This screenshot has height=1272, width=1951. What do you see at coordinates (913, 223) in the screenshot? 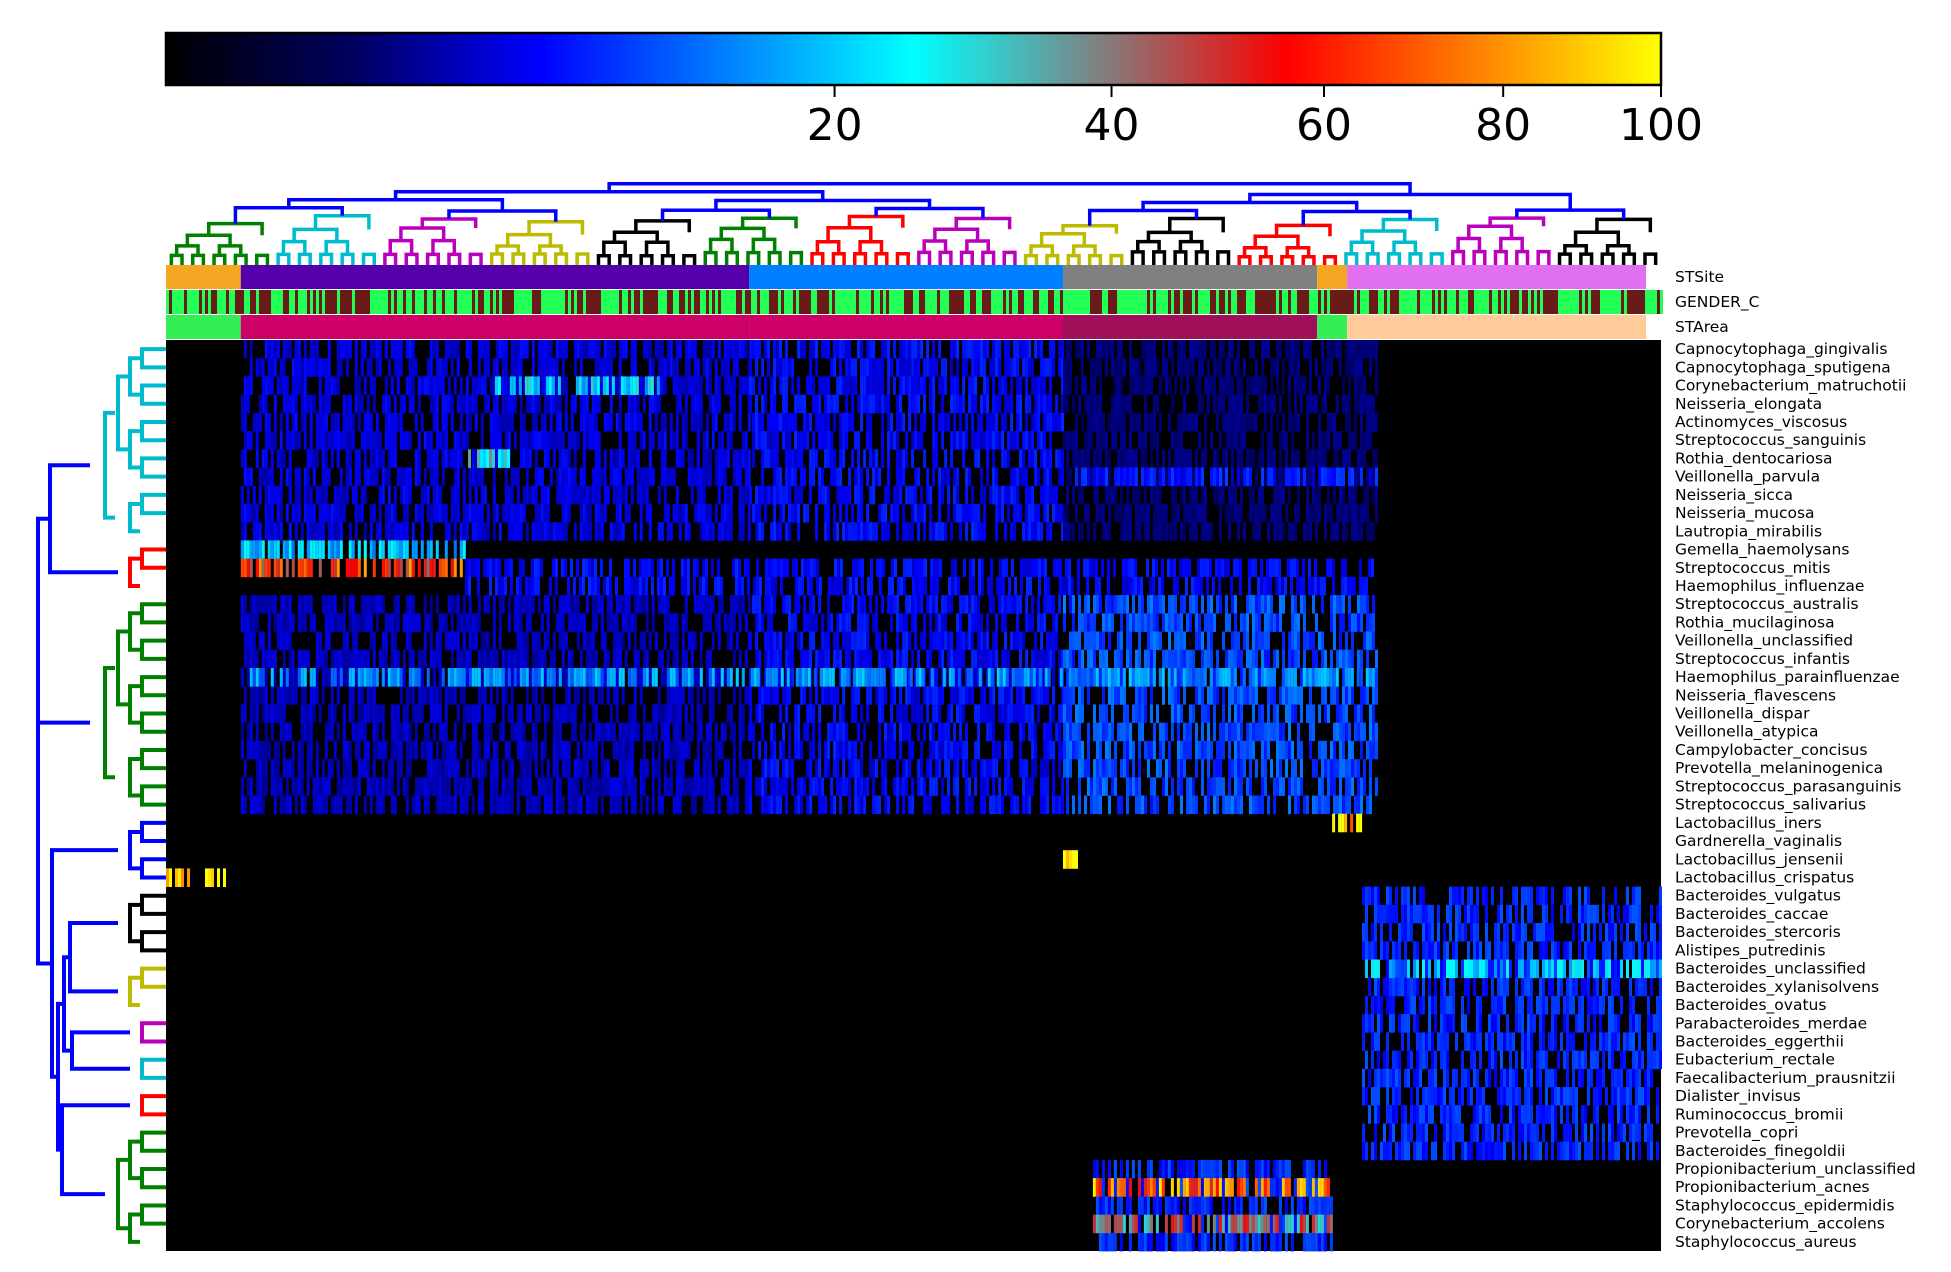
I see `column-dendrogram` at bounding box center [913, 223].